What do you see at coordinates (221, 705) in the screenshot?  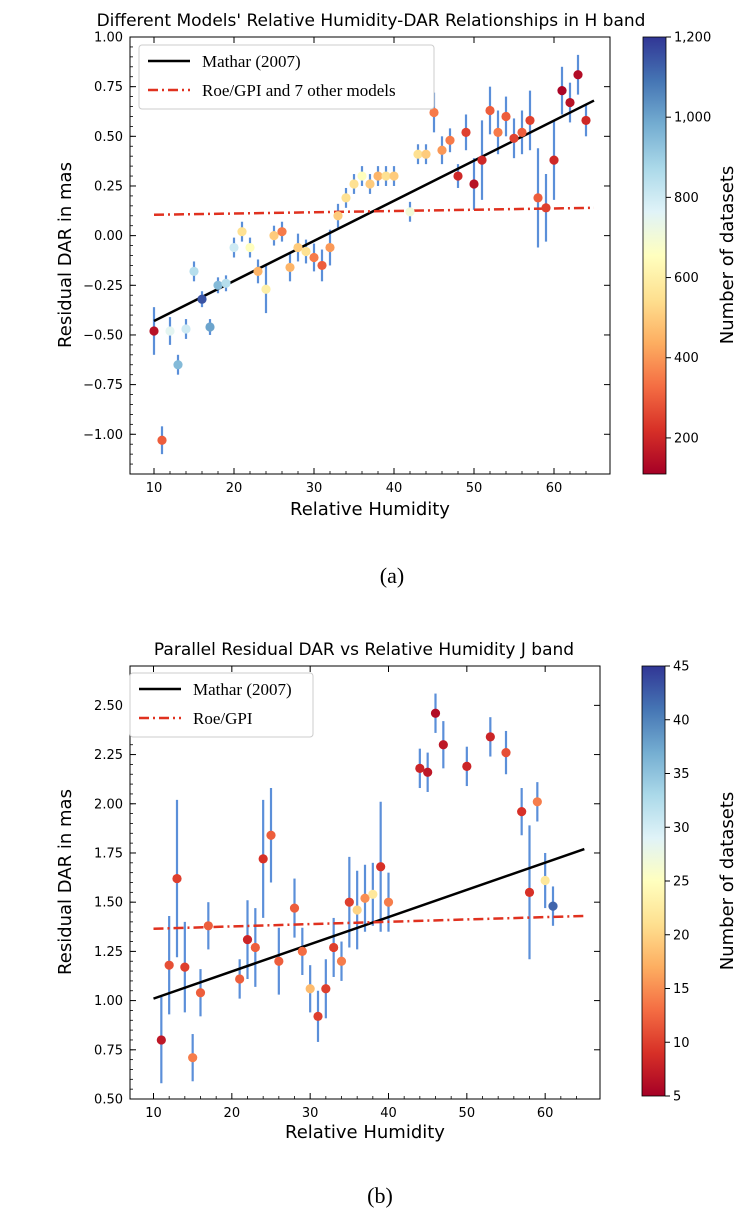 I see `legend: Mathar (2007) Roe/GPI` at bounding box center [221, 705].